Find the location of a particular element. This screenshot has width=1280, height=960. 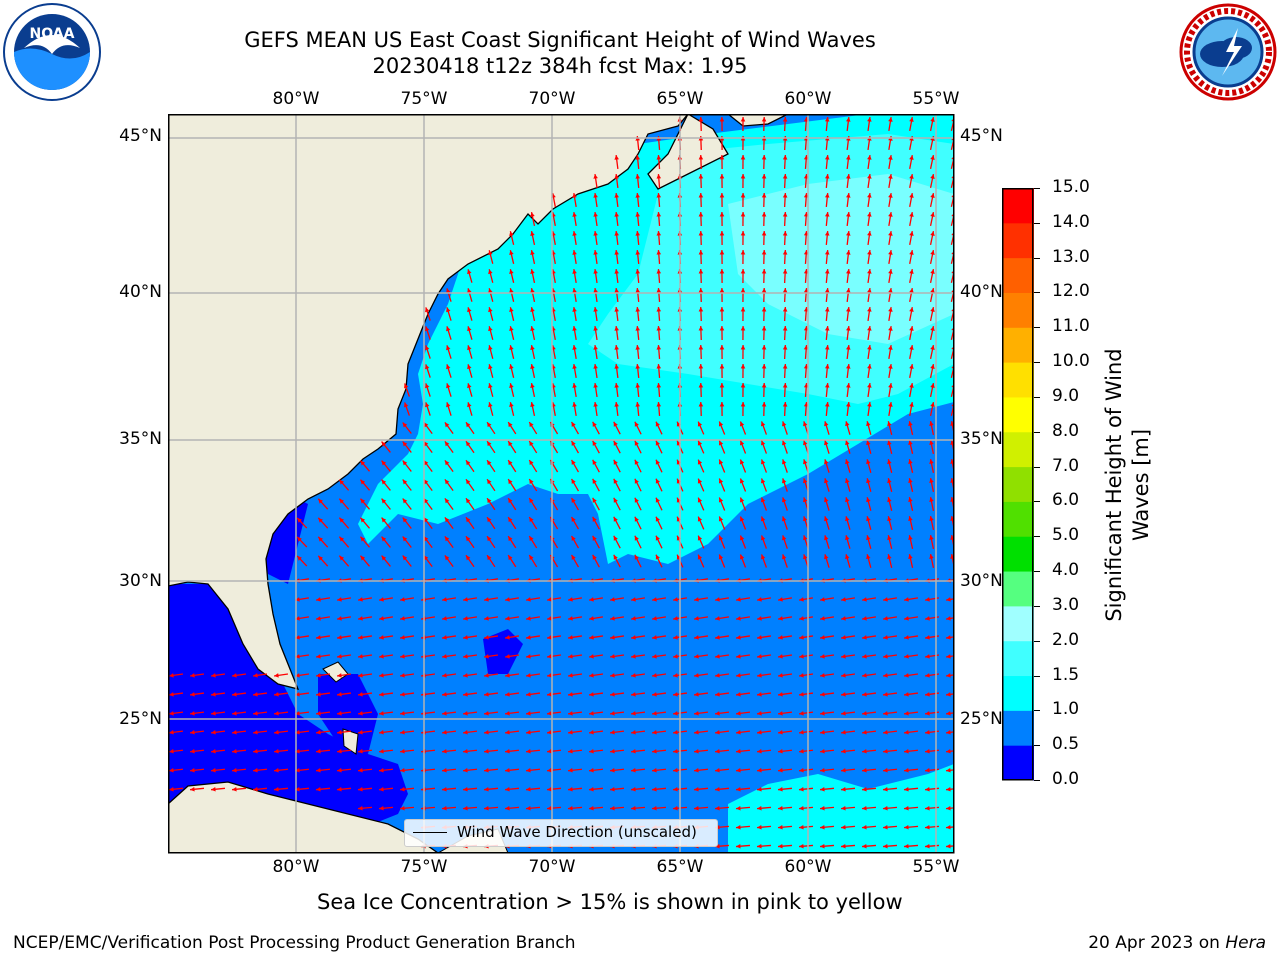

colorbar-tick-label: 5.0 is located at coordinates (1066, 535).